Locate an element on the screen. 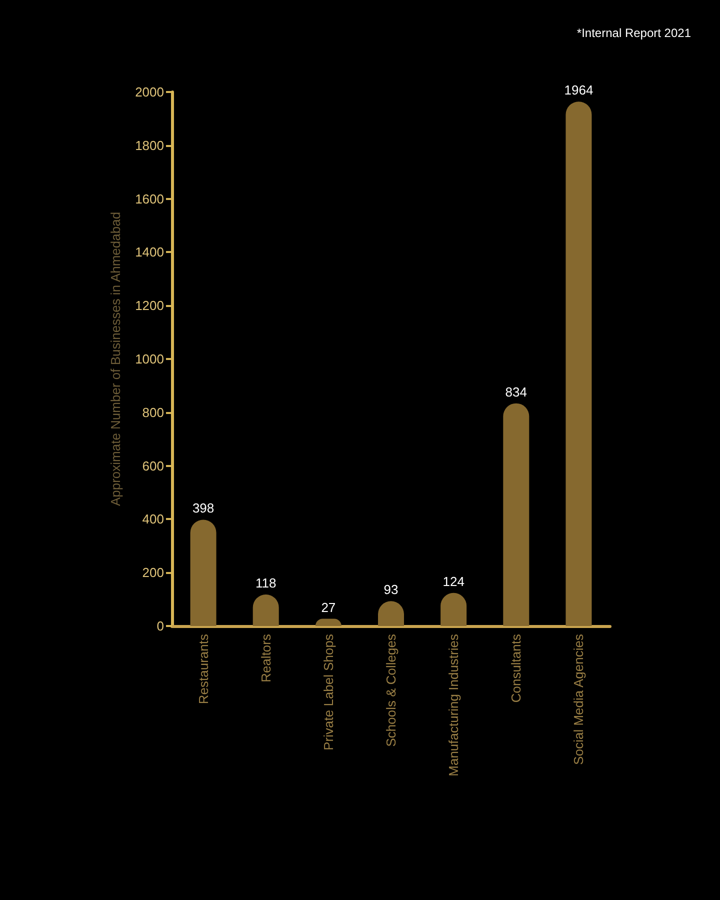  data-label: 93 is located at coordinates (391, 590).